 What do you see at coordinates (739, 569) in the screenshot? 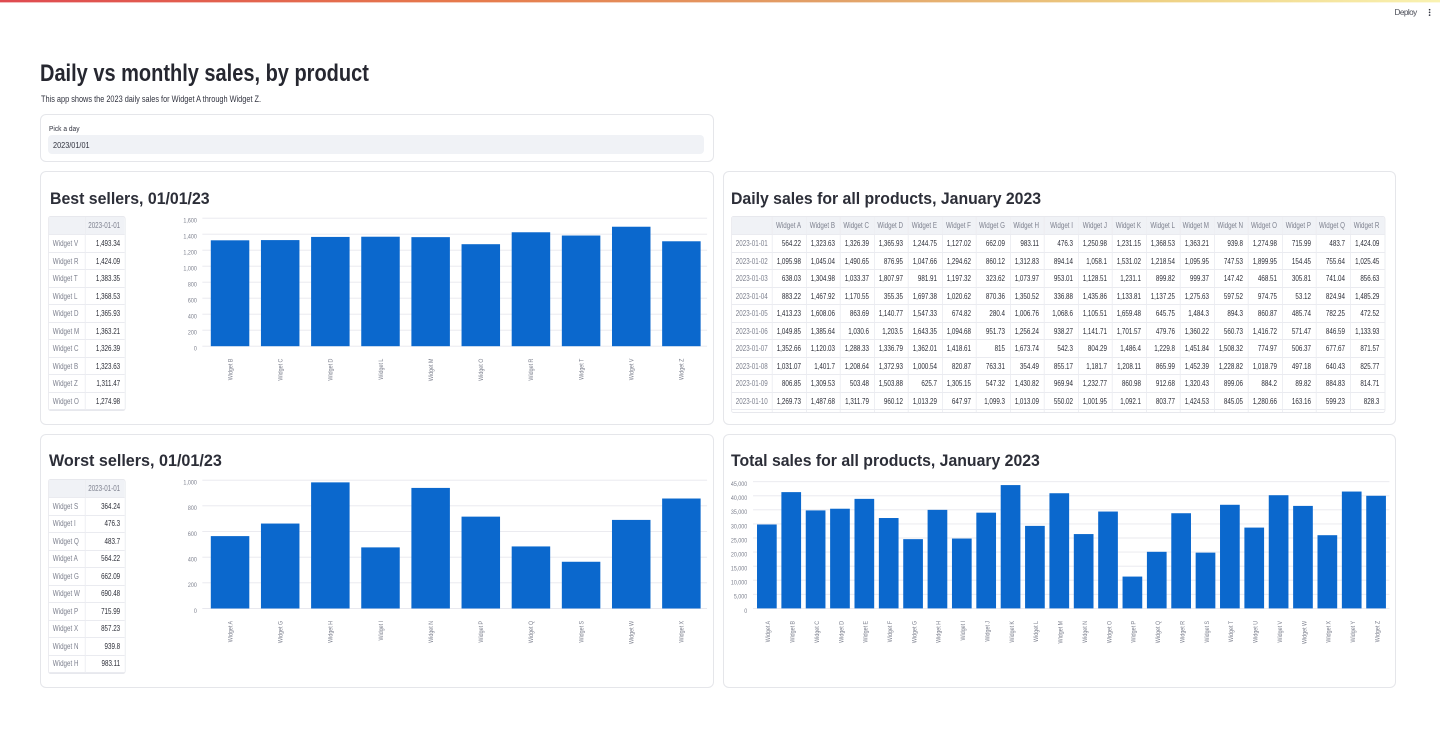
I see `svg-text: 15,000` at bounding box center [739, 569].